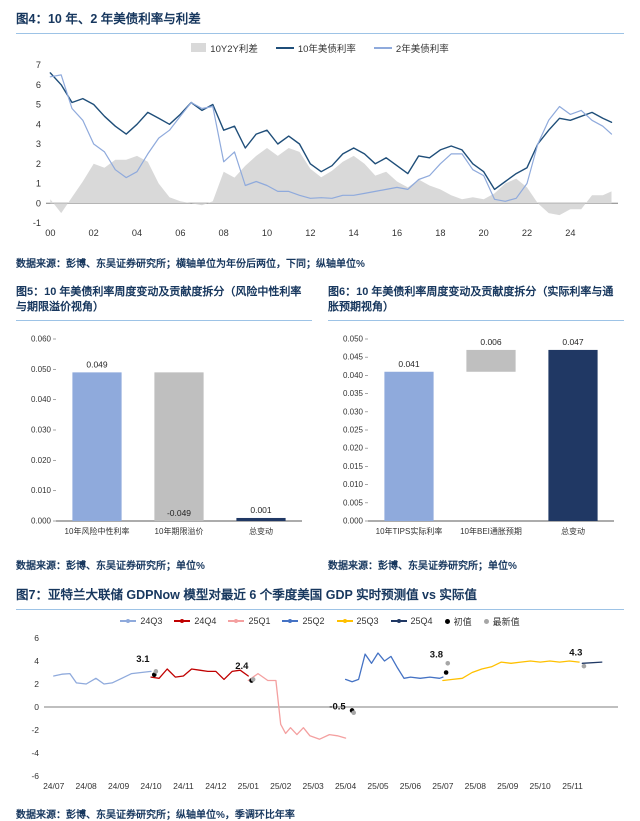  What do you see at coordinates (182, 621) in the screenshot?
I see `legend-swatch-24Q4` at bounding box center [182, 621].